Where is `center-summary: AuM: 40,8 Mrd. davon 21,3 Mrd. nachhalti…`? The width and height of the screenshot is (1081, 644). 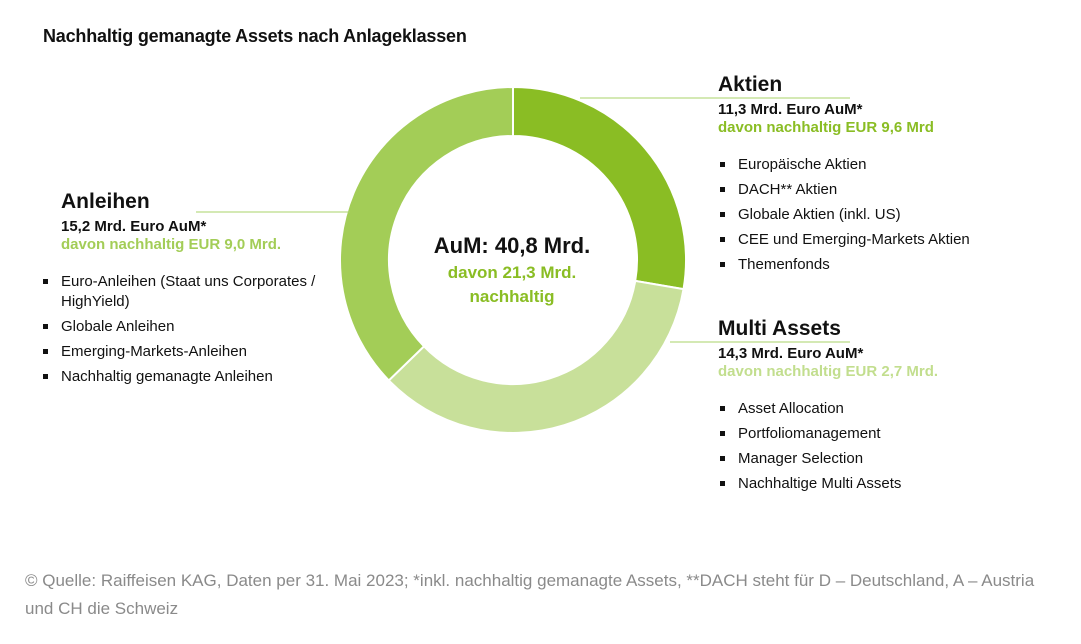
center-summary: AuM: 40,8 Mrd. davon 21,3 Mrd. nachhalti… is located at coordinates (512, 270).